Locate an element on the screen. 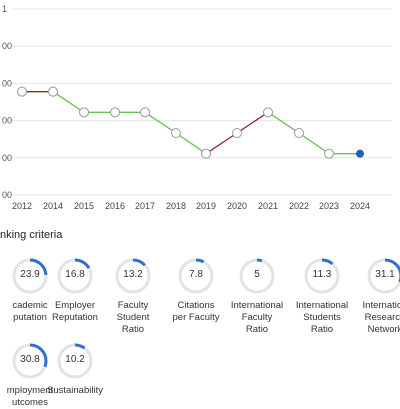 The width and height of the screenshot is (400, 409). x-tick-label: 2014 is located at coordinates (53, 206).